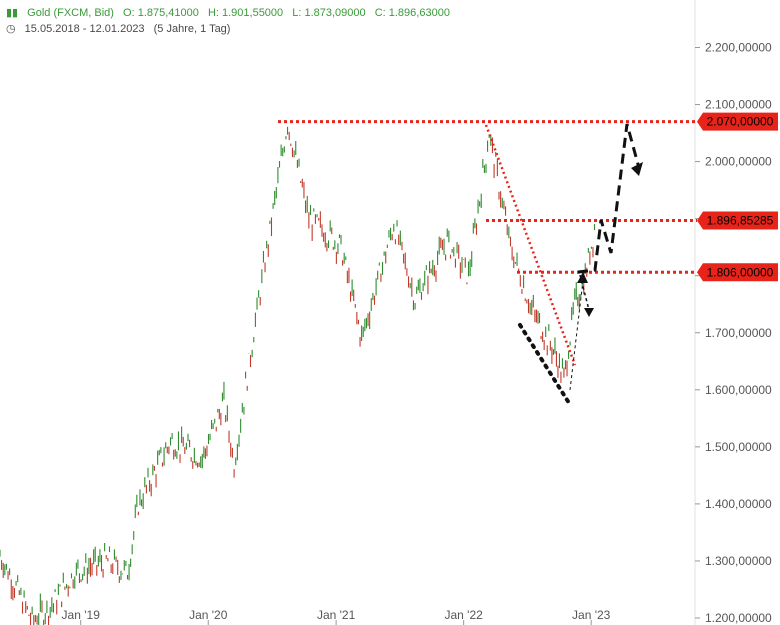  What do you see at coordinates (738, 390) in the screenshot?
I see `y-tick-label: 1.600,00000` at bounding box center [738, 390].